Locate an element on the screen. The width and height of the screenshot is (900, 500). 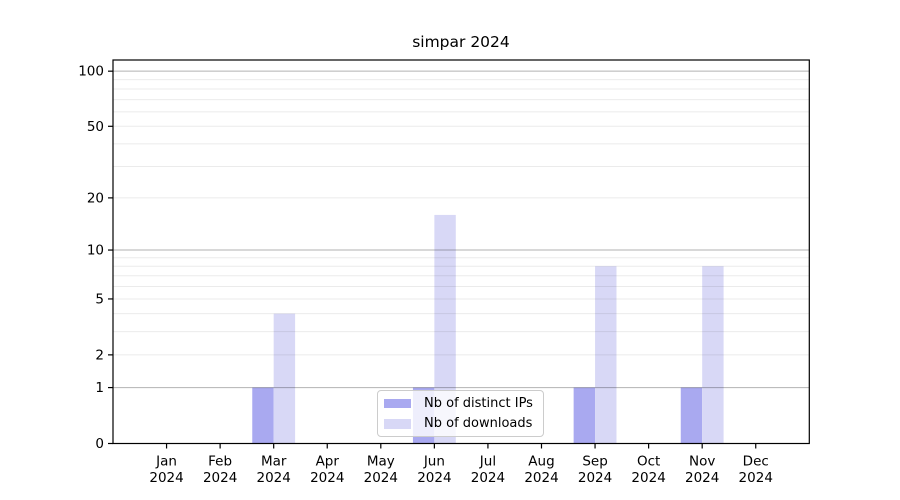
y-tick-label-1: 1 is located at coordinates (99, 388).